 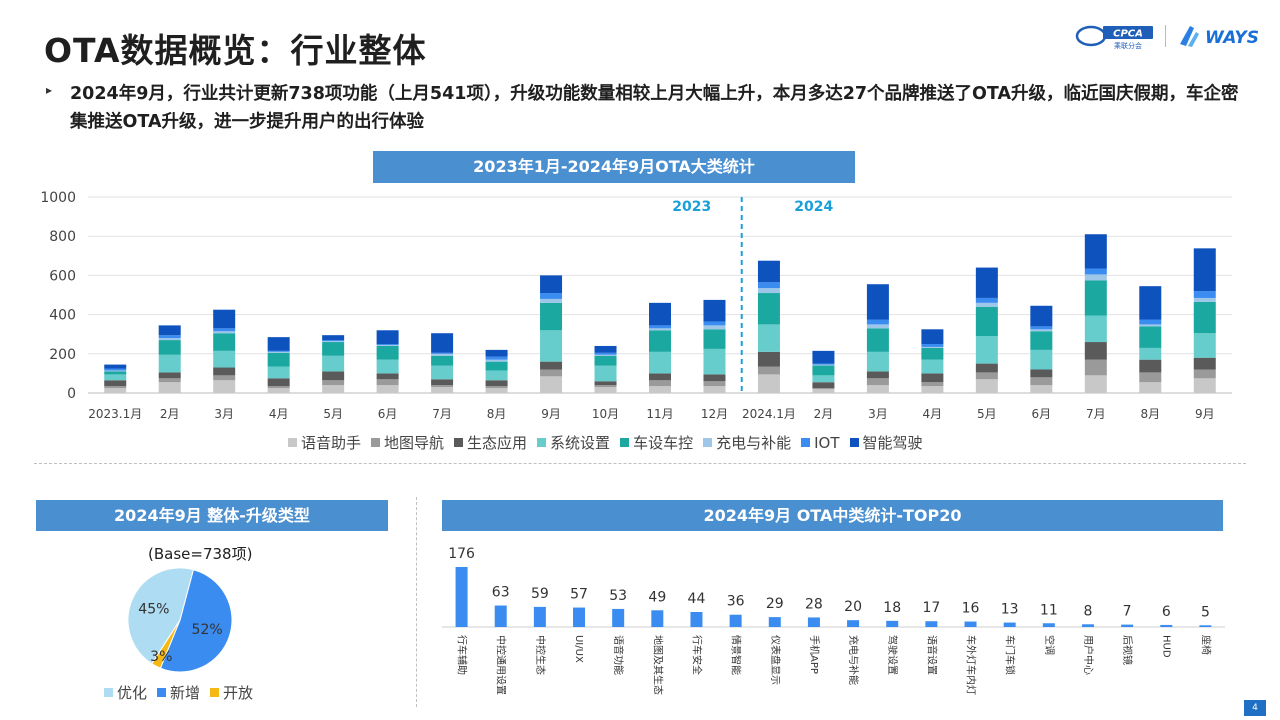 What do you see at coordinates (618, 596) in the screenshot?
I see `bar-value-label: 53` at bounding box center [618, 596].